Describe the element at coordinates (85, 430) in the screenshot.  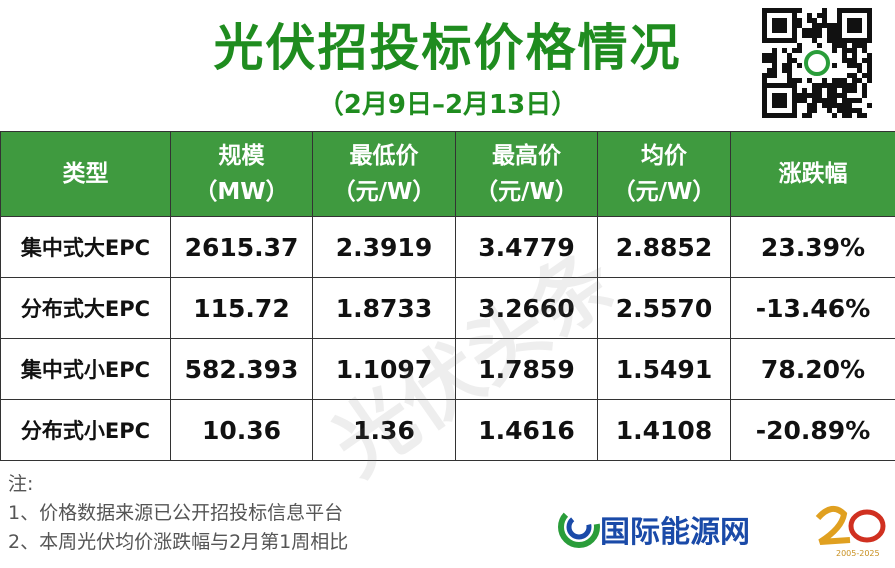
I see `type-cell: 分布式小EPC` at that location.